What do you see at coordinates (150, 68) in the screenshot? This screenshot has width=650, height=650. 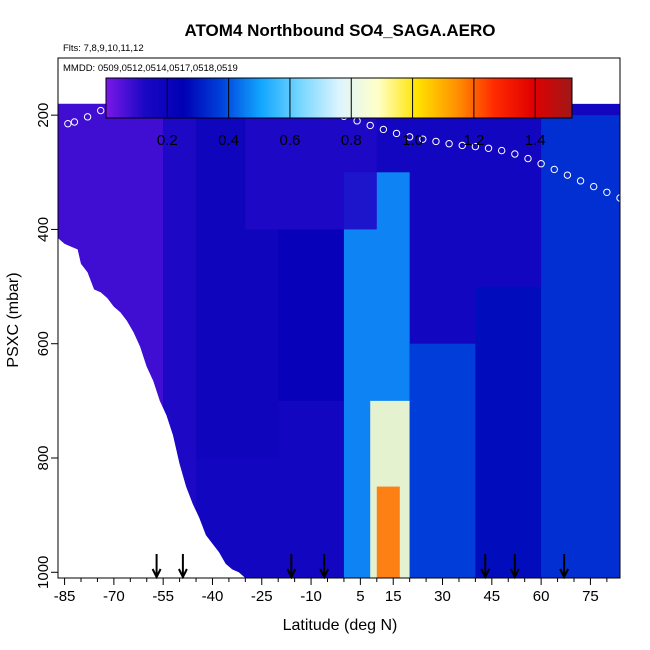 I see `dates-note: MMDD: 0509,0512,0514,0517,0518,0519` at bounding box center [150, 68].